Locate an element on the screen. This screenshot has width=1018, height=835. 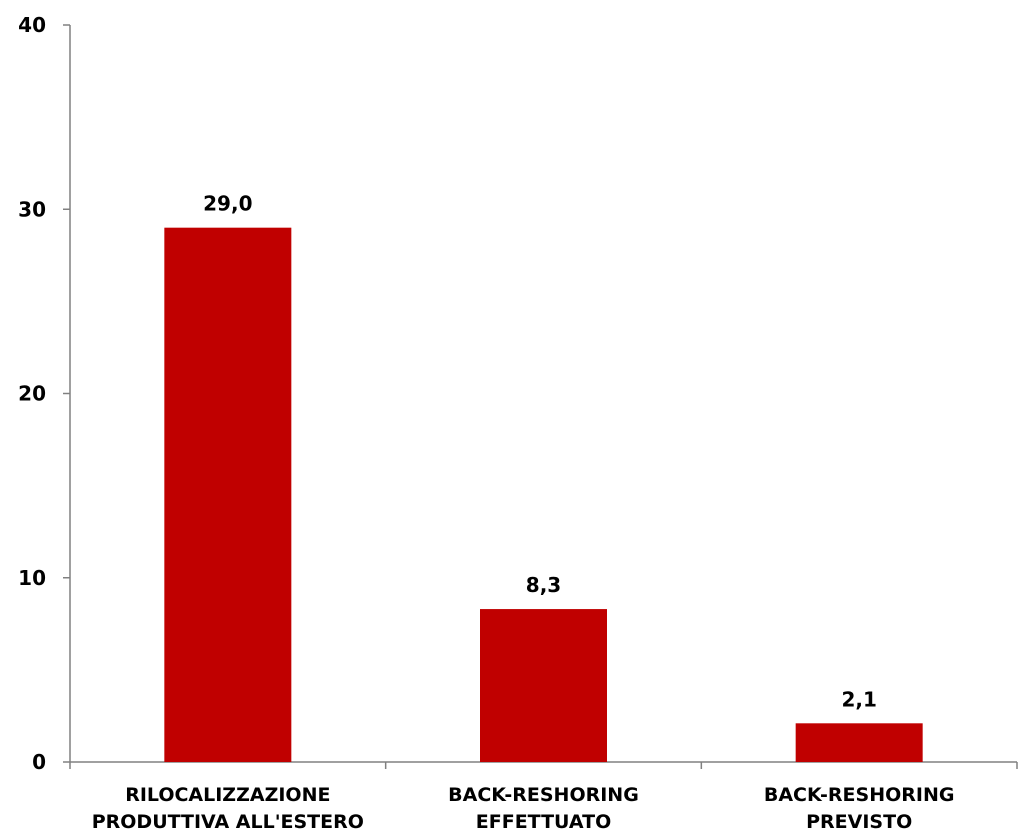
x-category-label: EFFETTUATO is located at coordinates (543, 822).